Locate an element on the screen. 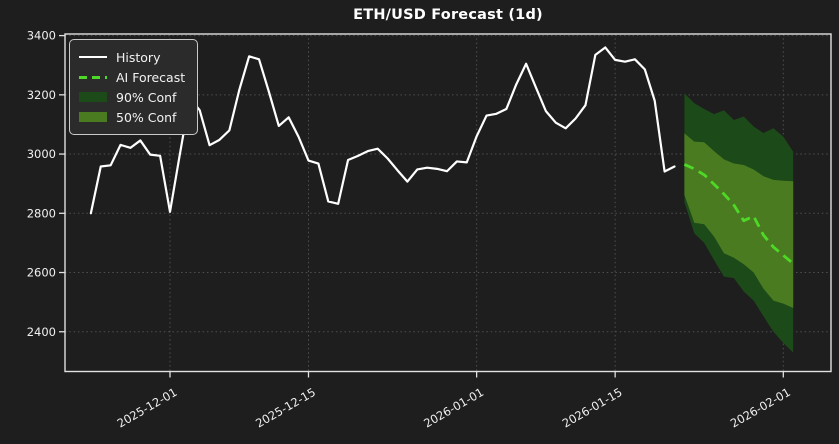  legend-item-ai-forecast: AI Forecast is located at coordinates (132, 77).